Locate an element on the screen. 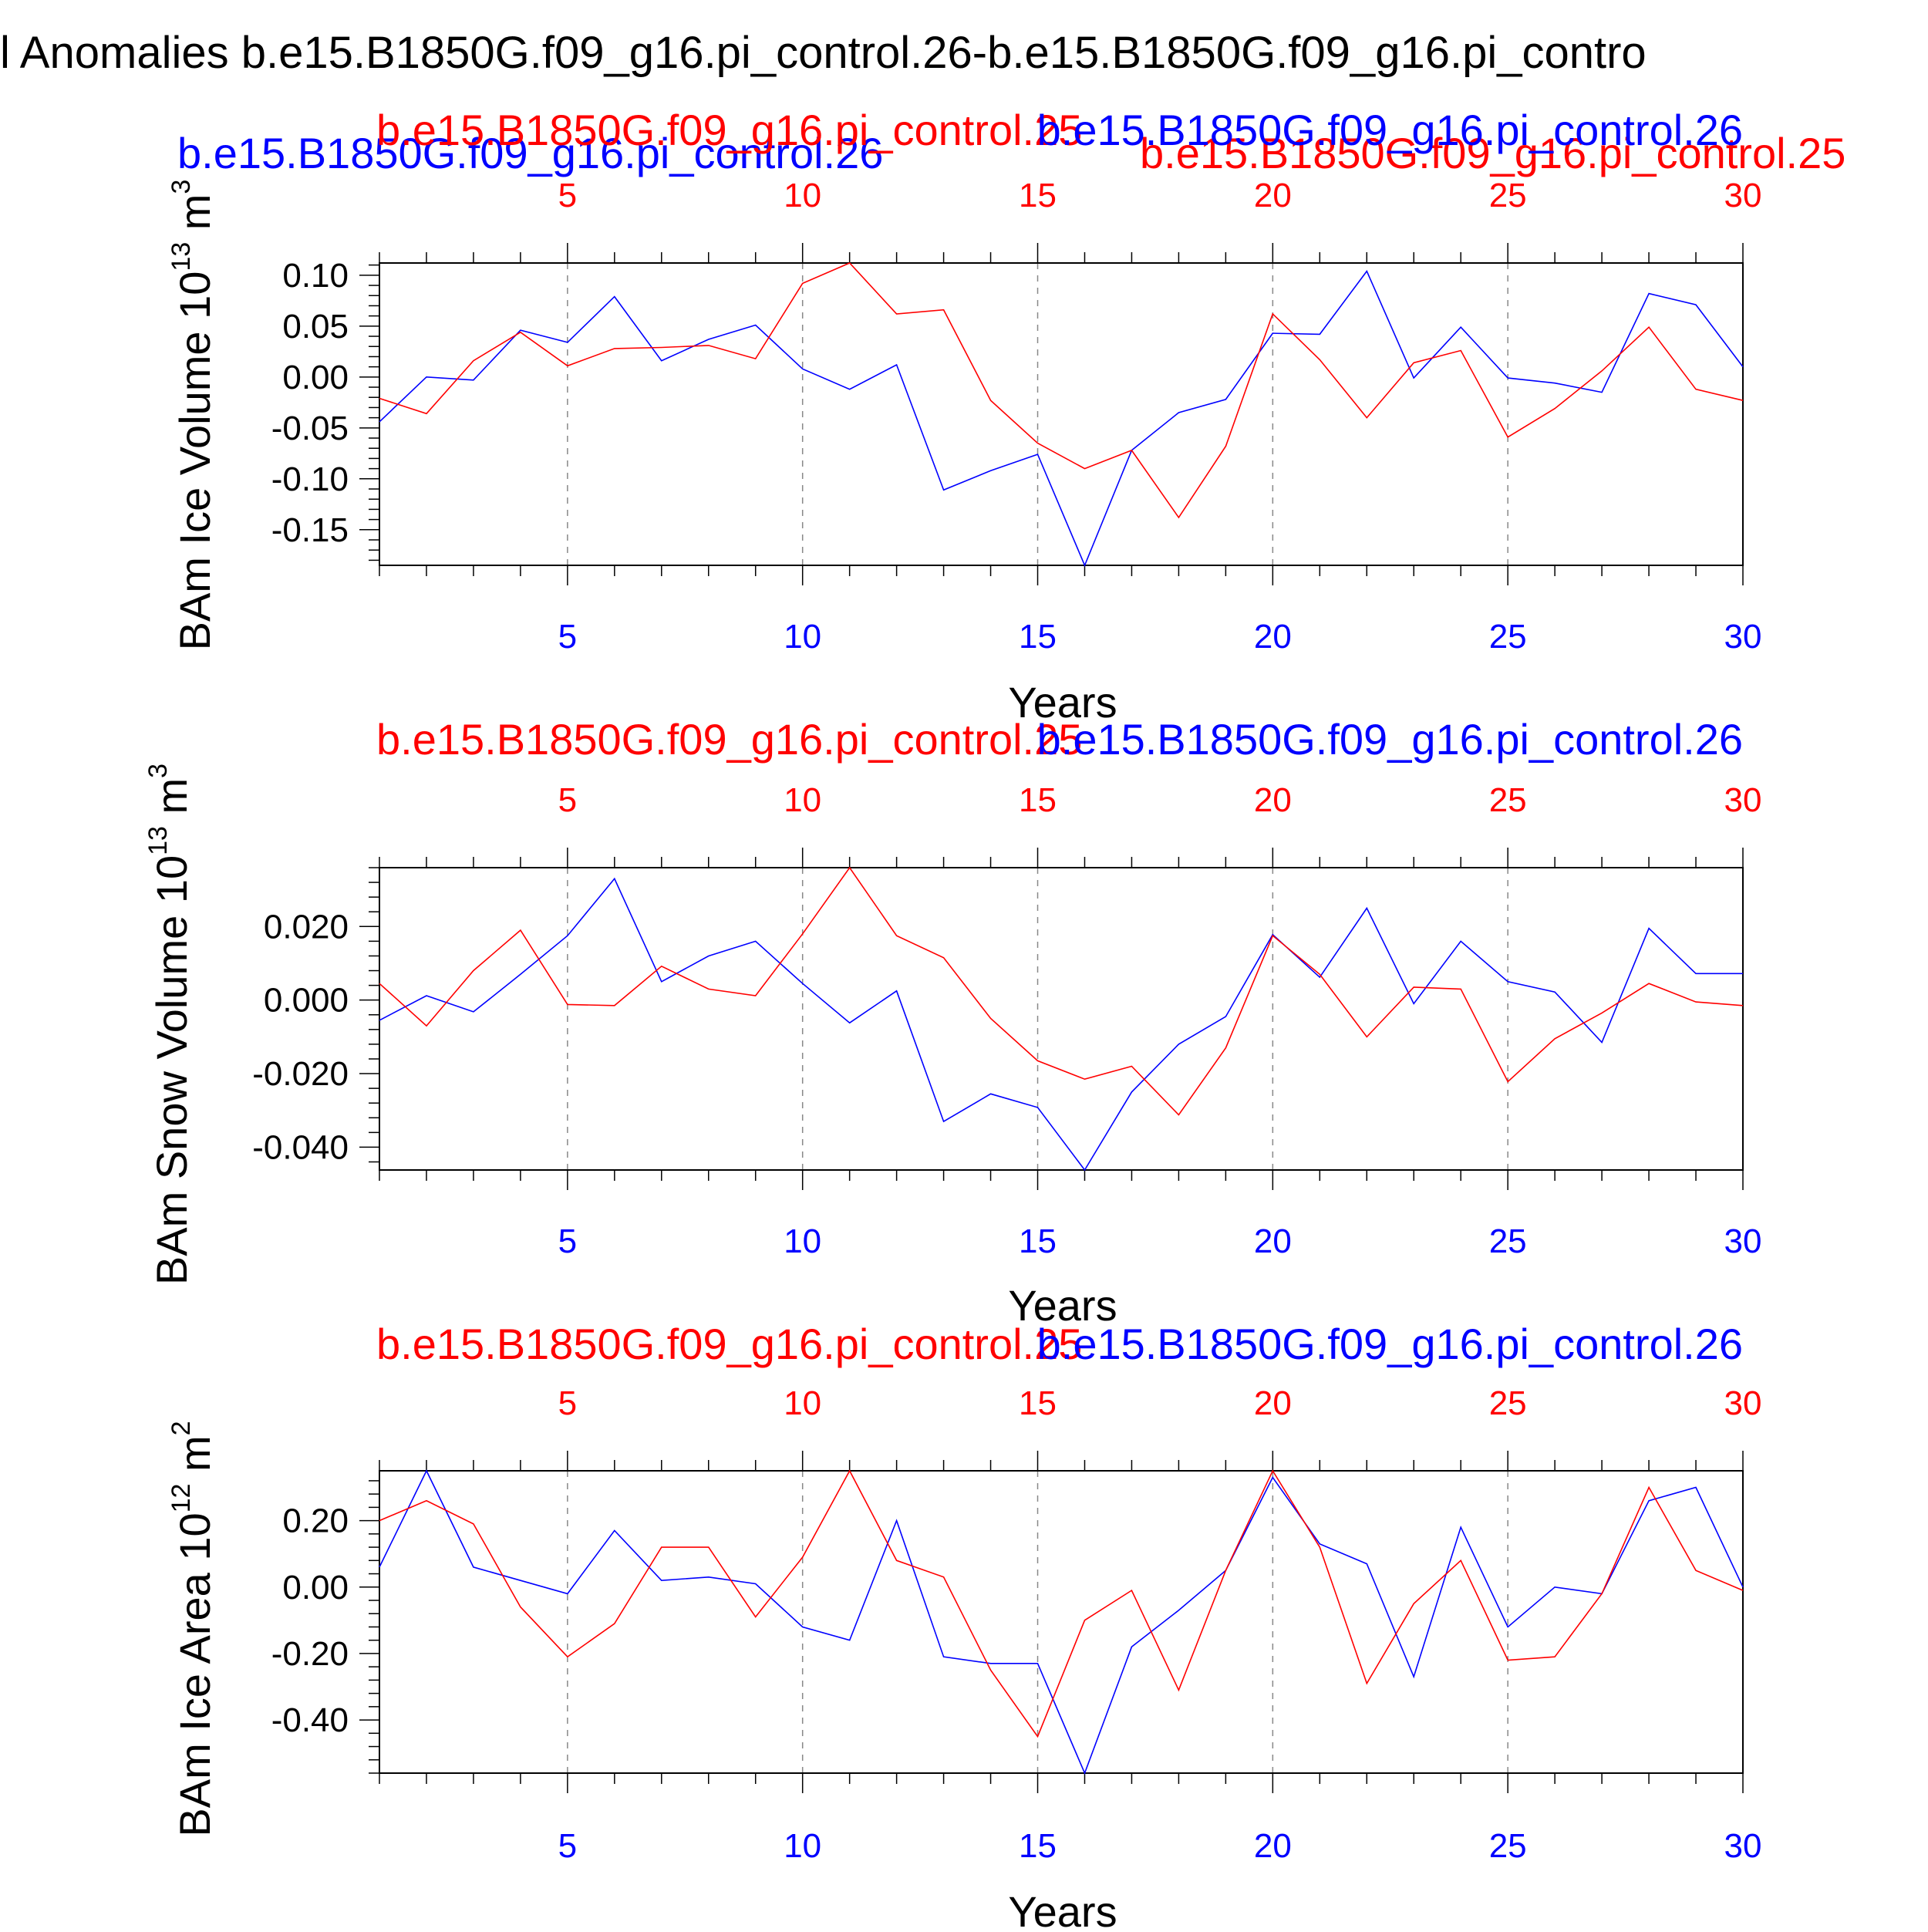 The width and height of the screenshot is (1928, 1932). y-axis-label-text: BAm Snow Volume 10 is located at coordinates (171, 1070).